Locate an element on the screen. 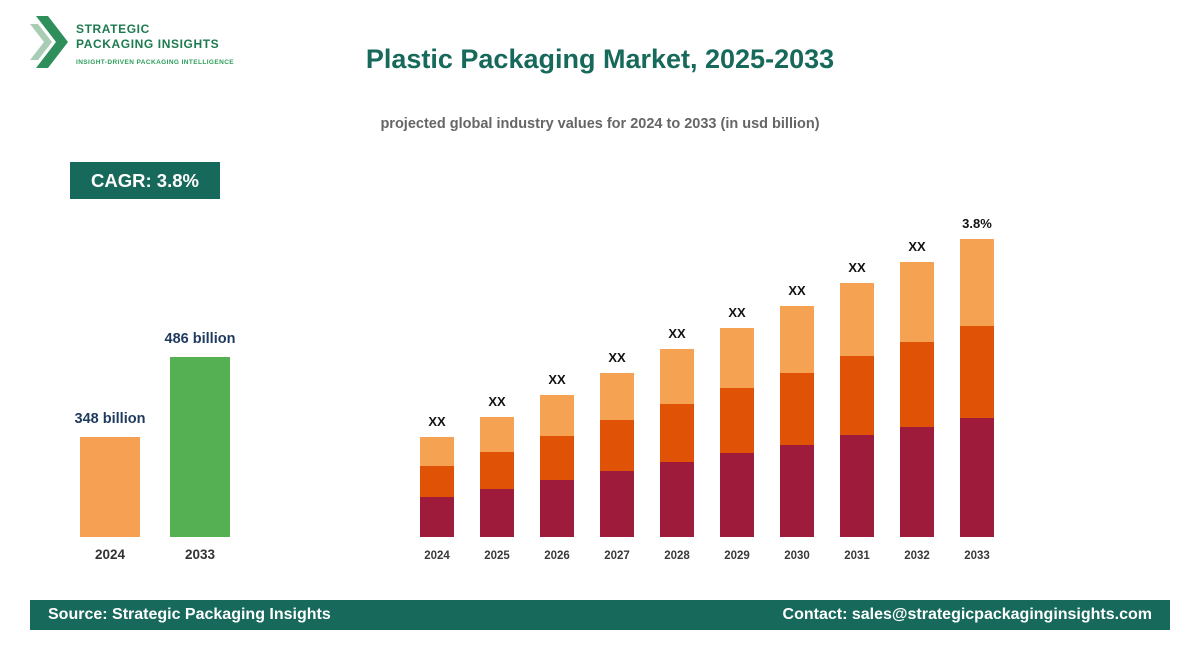 The width and height of the screenshot is (1200, 650). summary-bar-2033 is located at coordinates (200, 447).